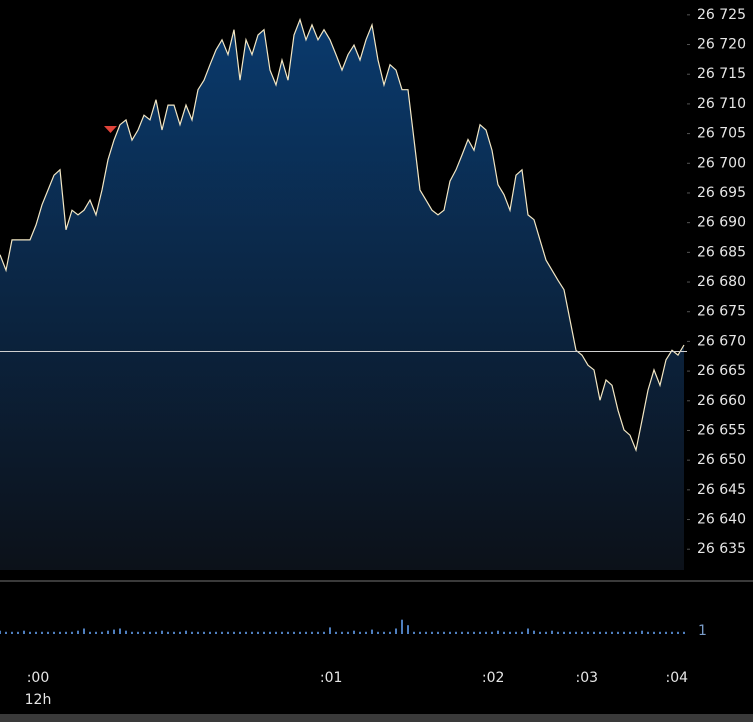 The height and width of the screenshot is (722, 753). Describe the element at coordinates (587, 678) in the screenshot. I see `x-tick-label: :03` at that location.